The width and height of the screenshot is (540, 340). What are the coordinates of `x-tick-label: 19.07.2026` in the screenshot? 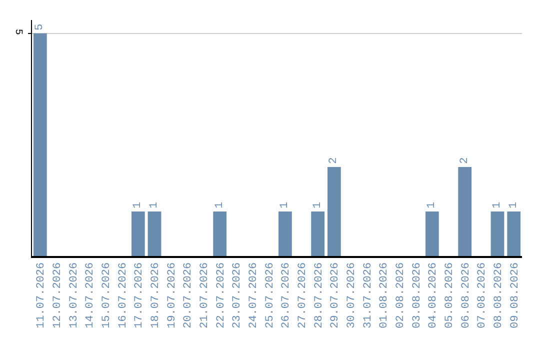 It's located at (172, 295).